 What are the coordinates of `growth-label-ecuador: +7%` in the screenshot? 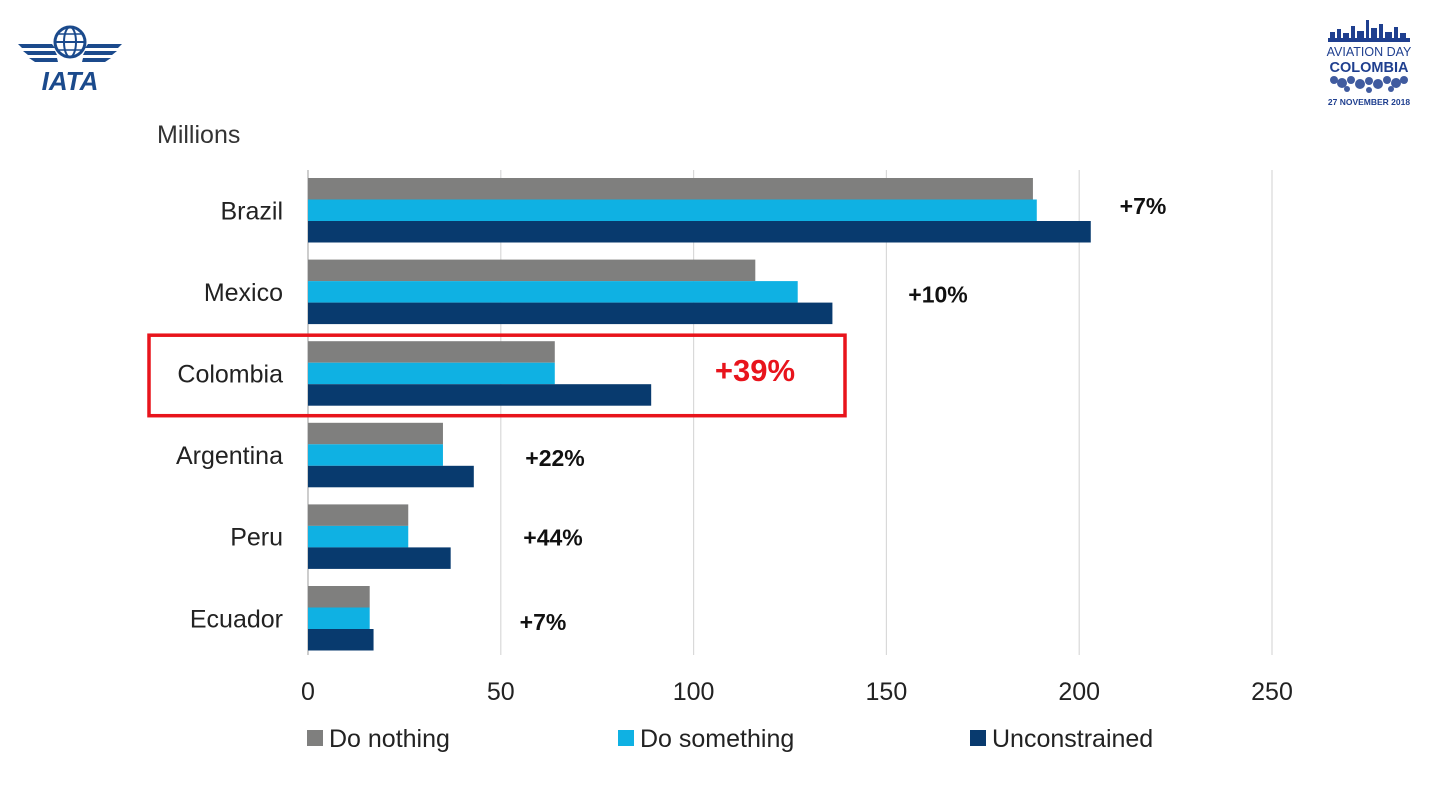 It's located at (543, 622).